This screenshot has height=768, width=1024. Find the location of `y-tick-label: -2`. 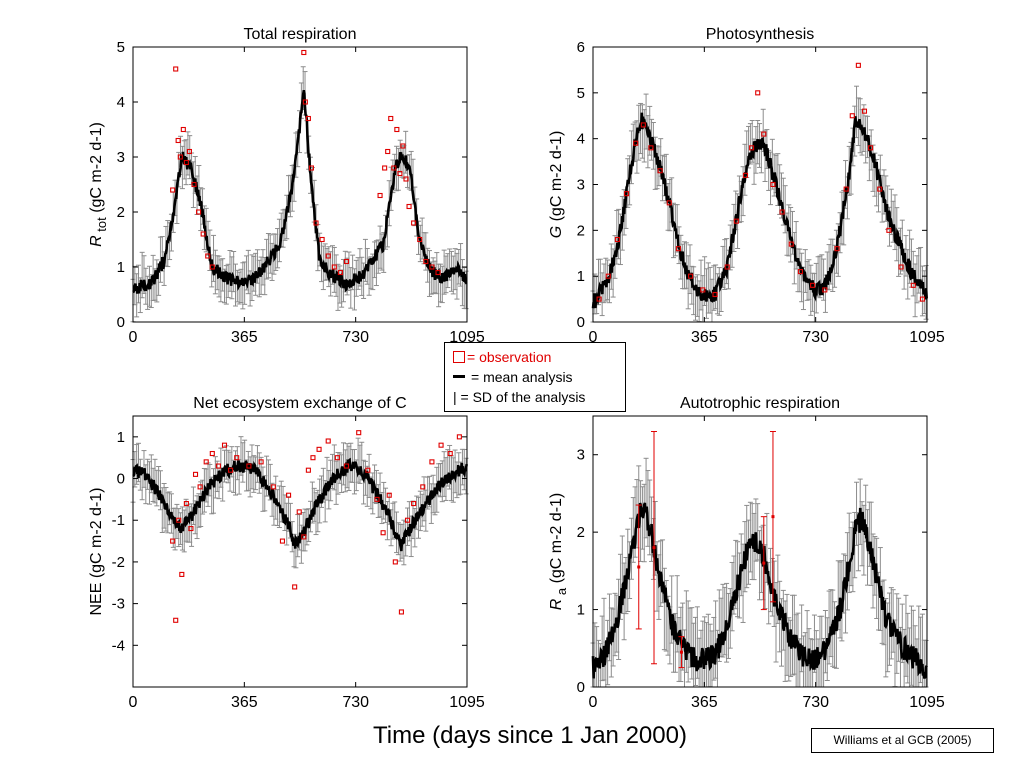

y-tick-label: -2 is located at coordinates (118, 562).